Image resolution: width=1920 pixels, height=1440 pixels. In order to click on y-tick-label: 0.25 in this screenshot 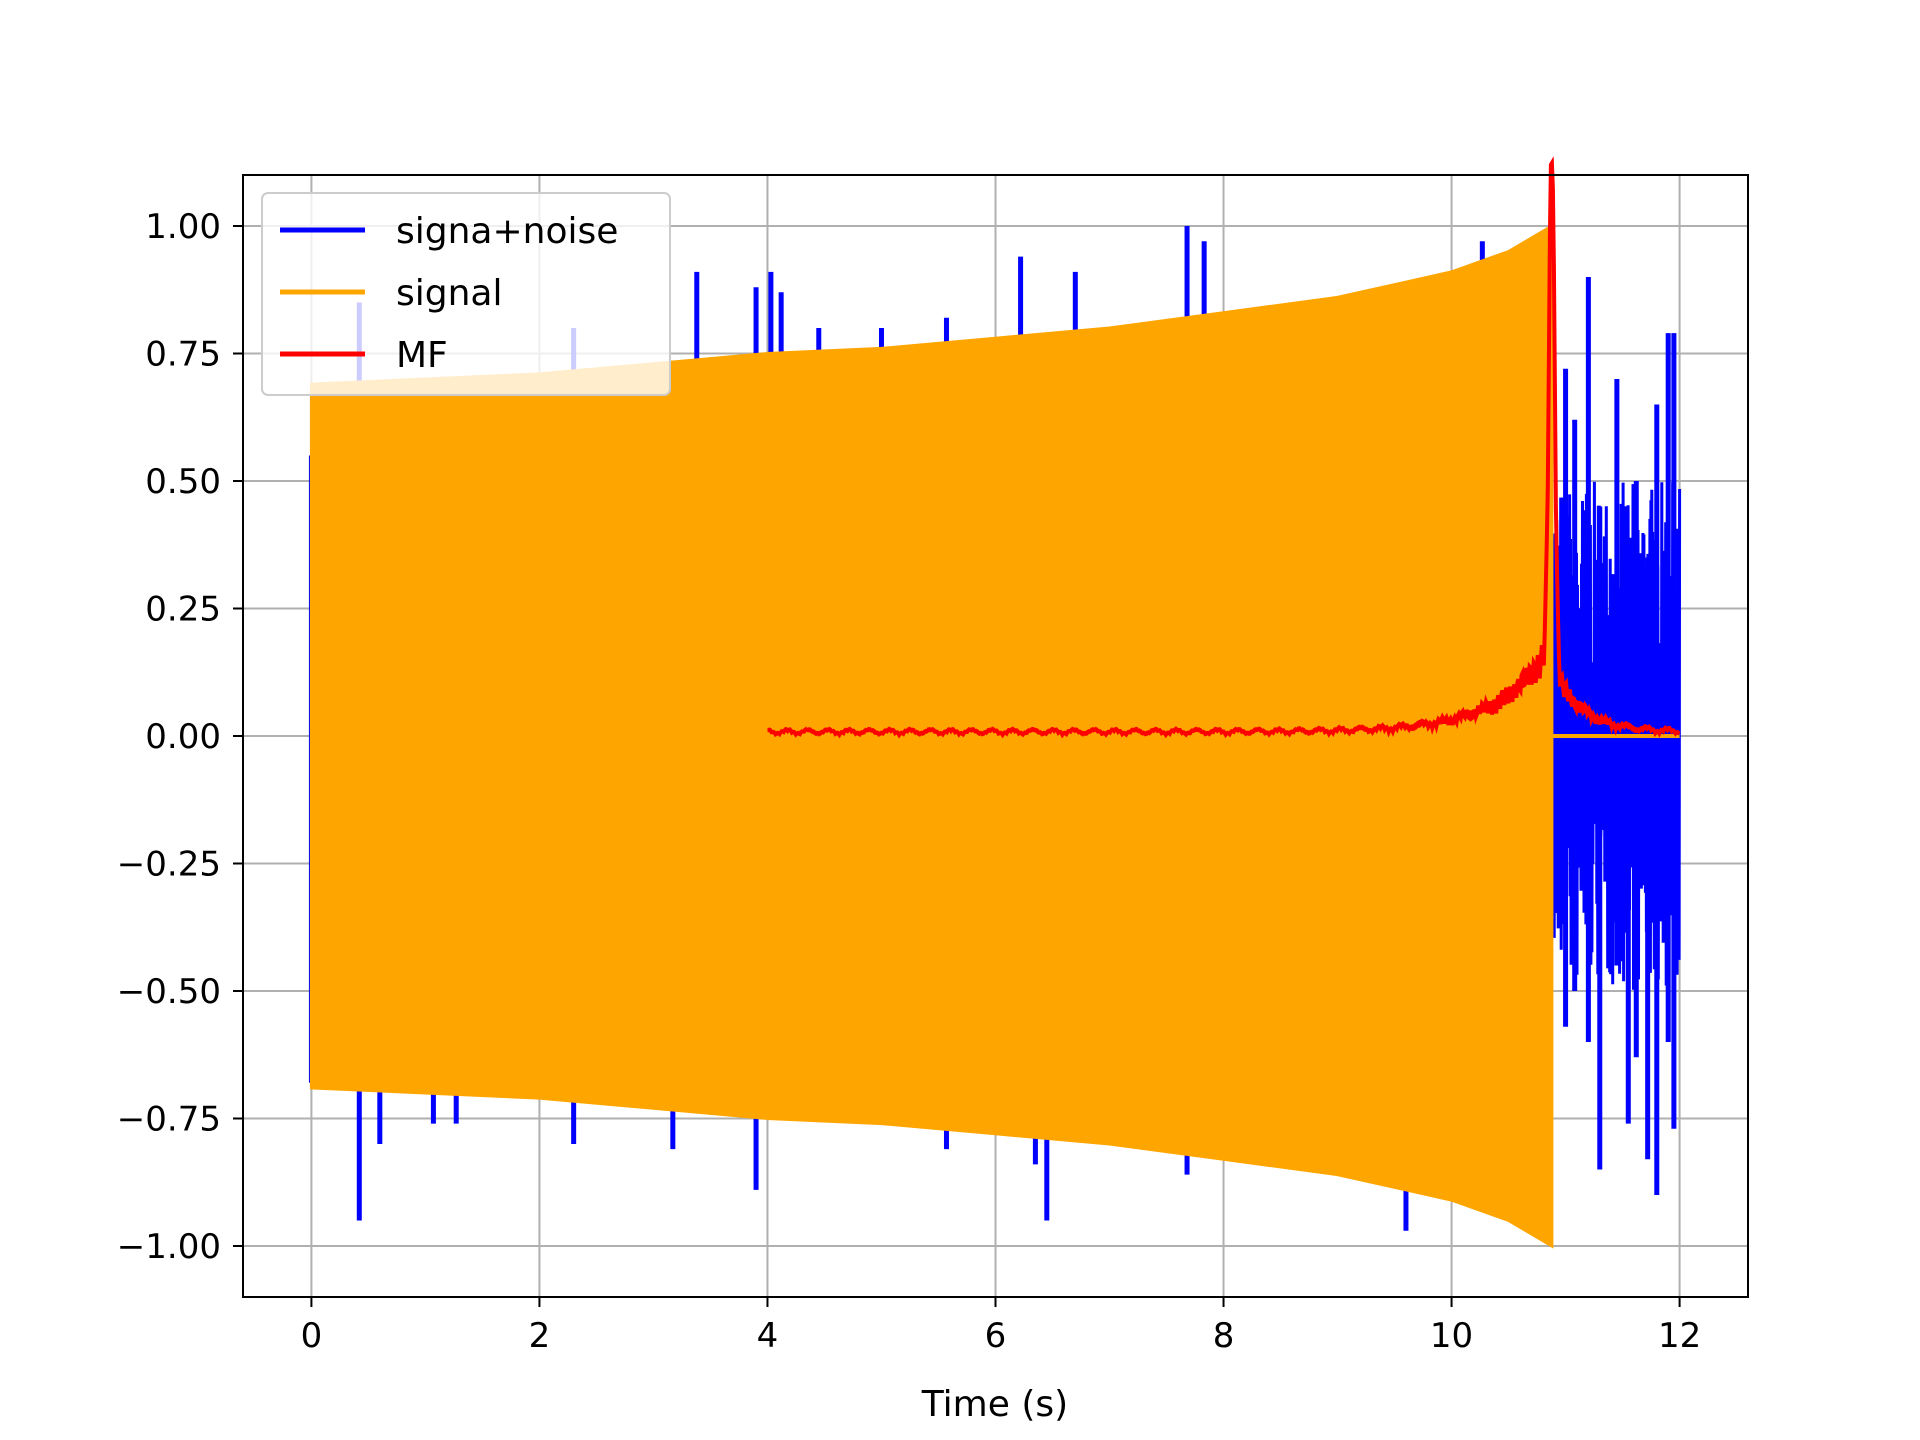, I will do `click(183, 610)`.